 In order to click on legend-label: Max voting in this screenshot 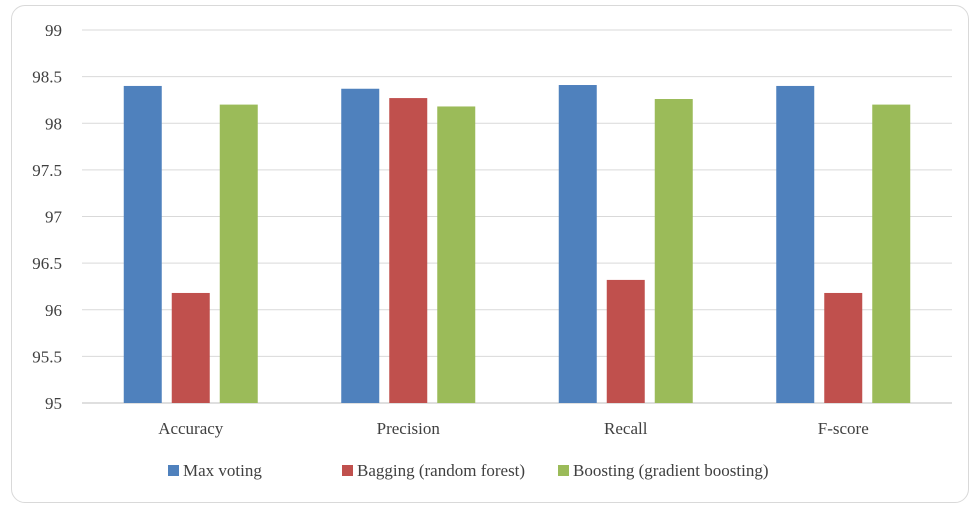, I will do `click(222, 470)`.